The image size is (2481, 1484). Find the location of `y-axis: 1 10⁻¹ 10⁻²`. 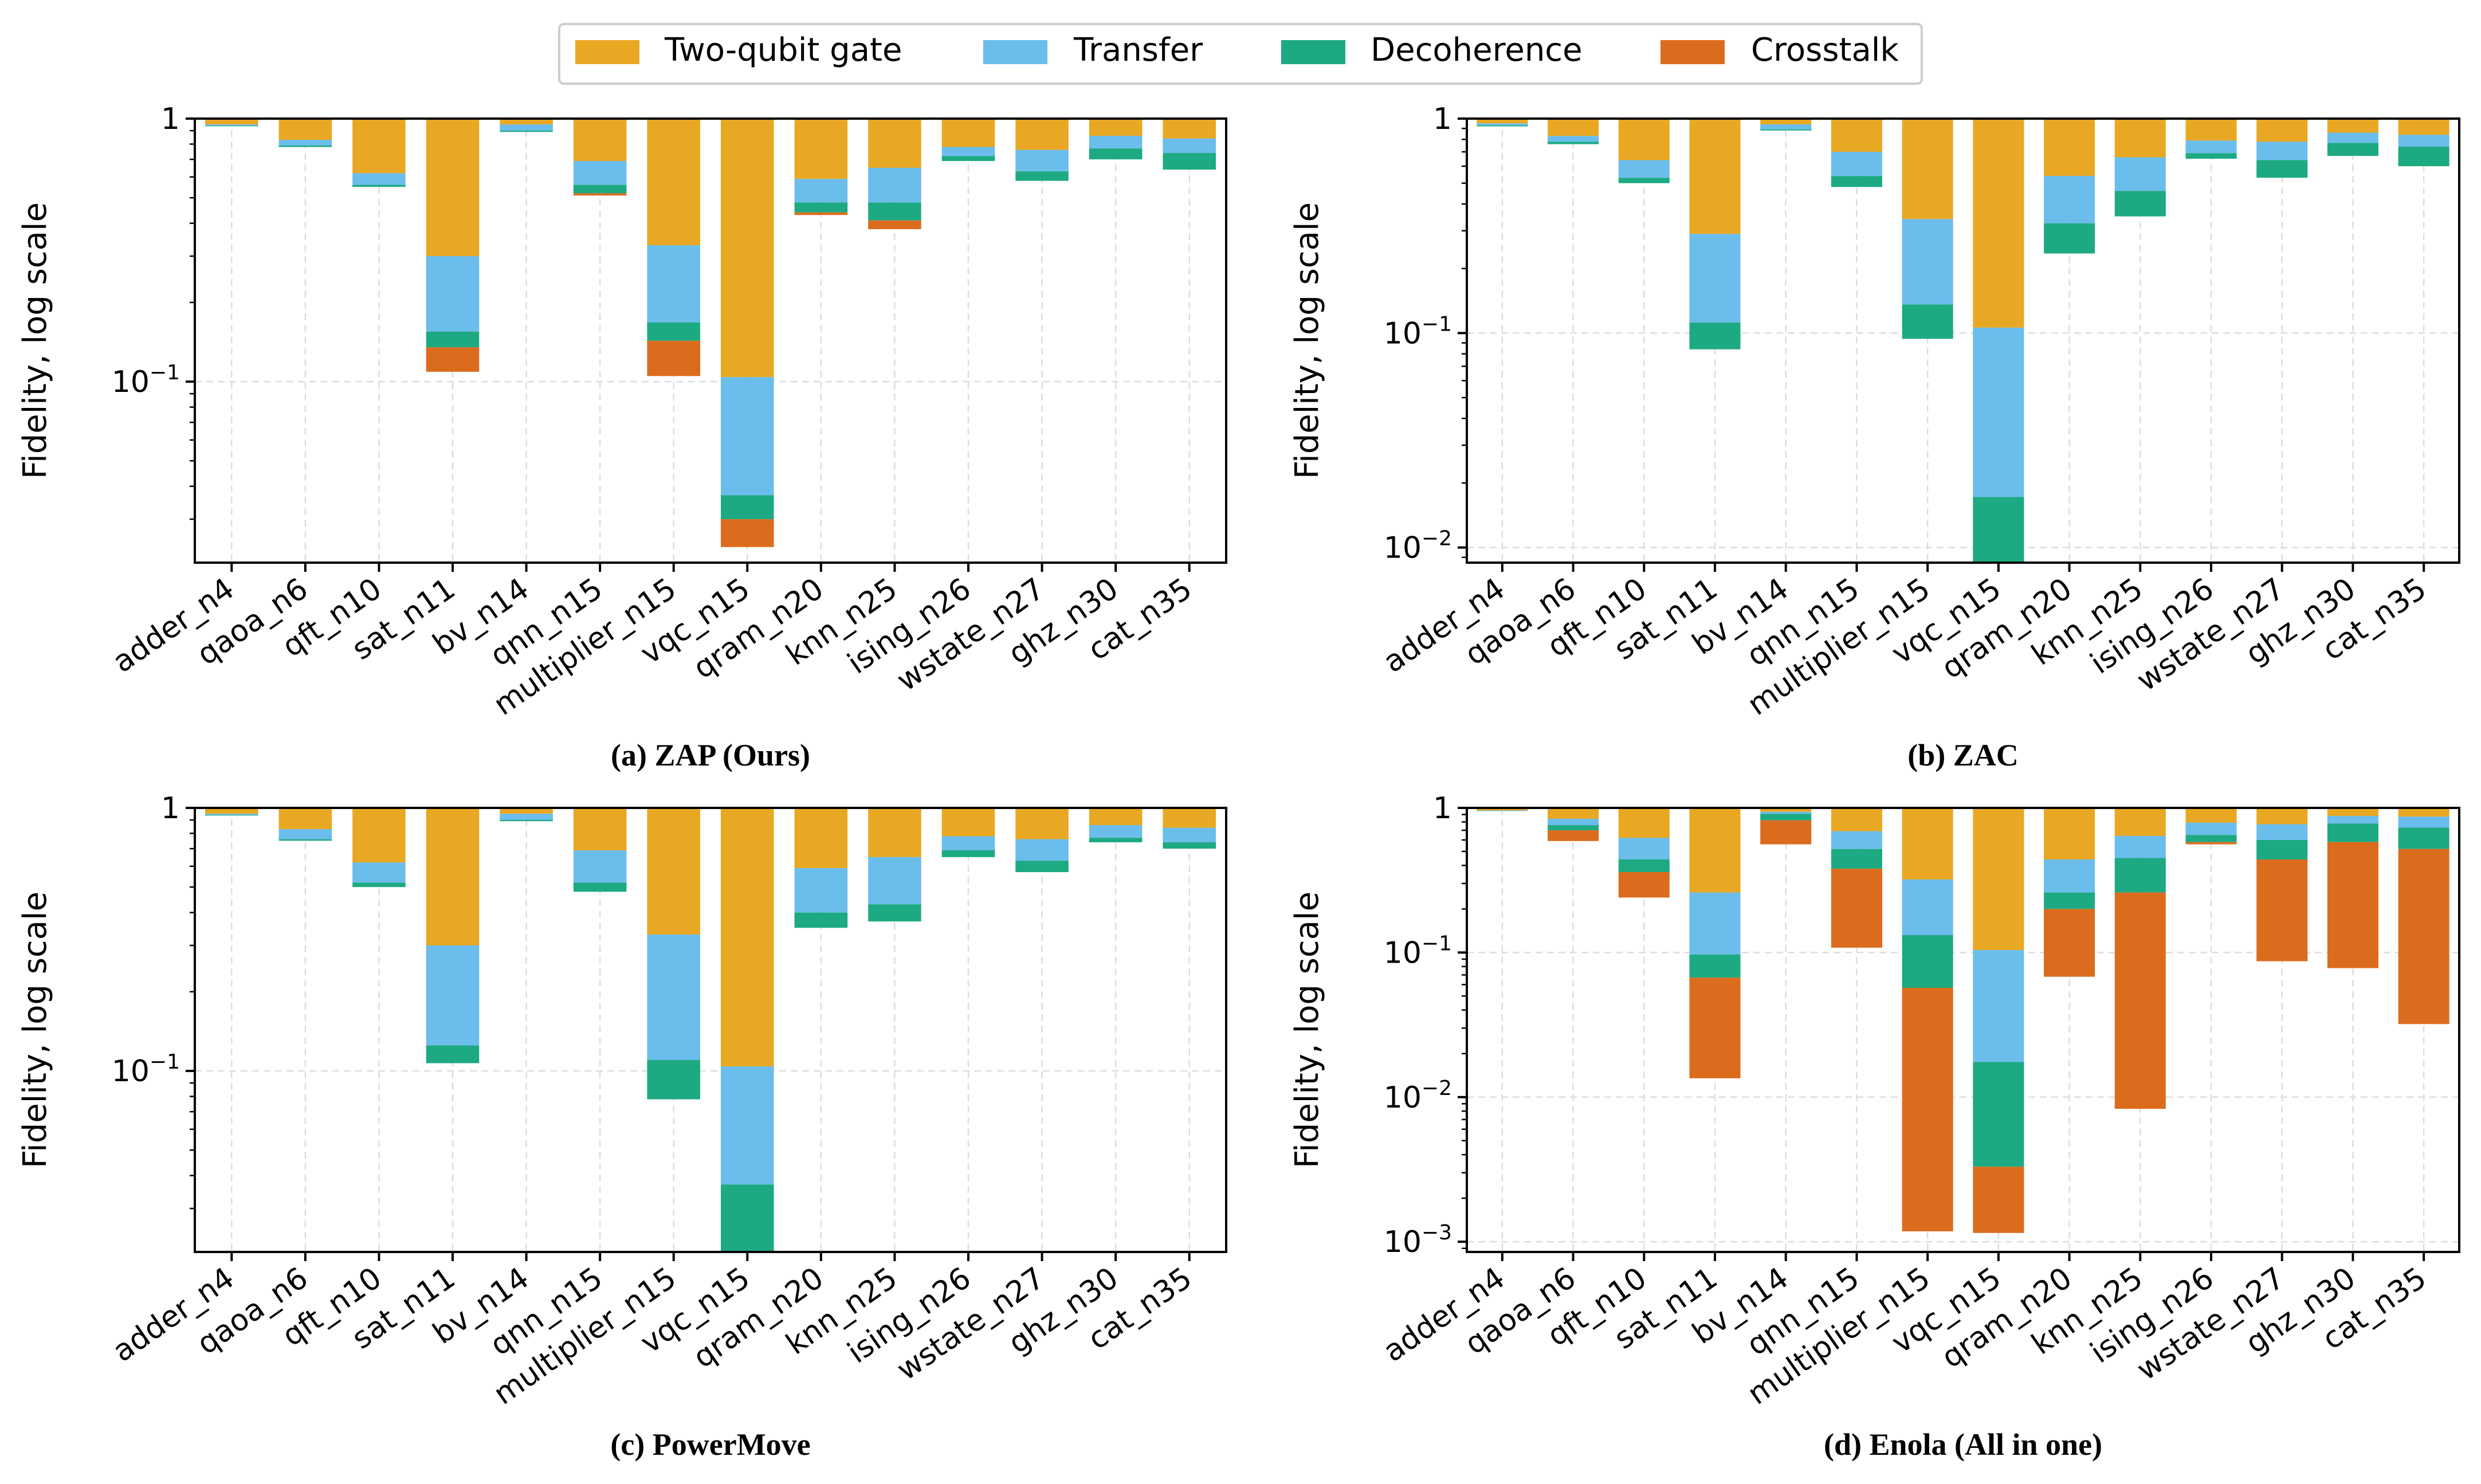

y-axis: 1 10⁻¹ 10⁻² is located at coordinates (1425, 334).